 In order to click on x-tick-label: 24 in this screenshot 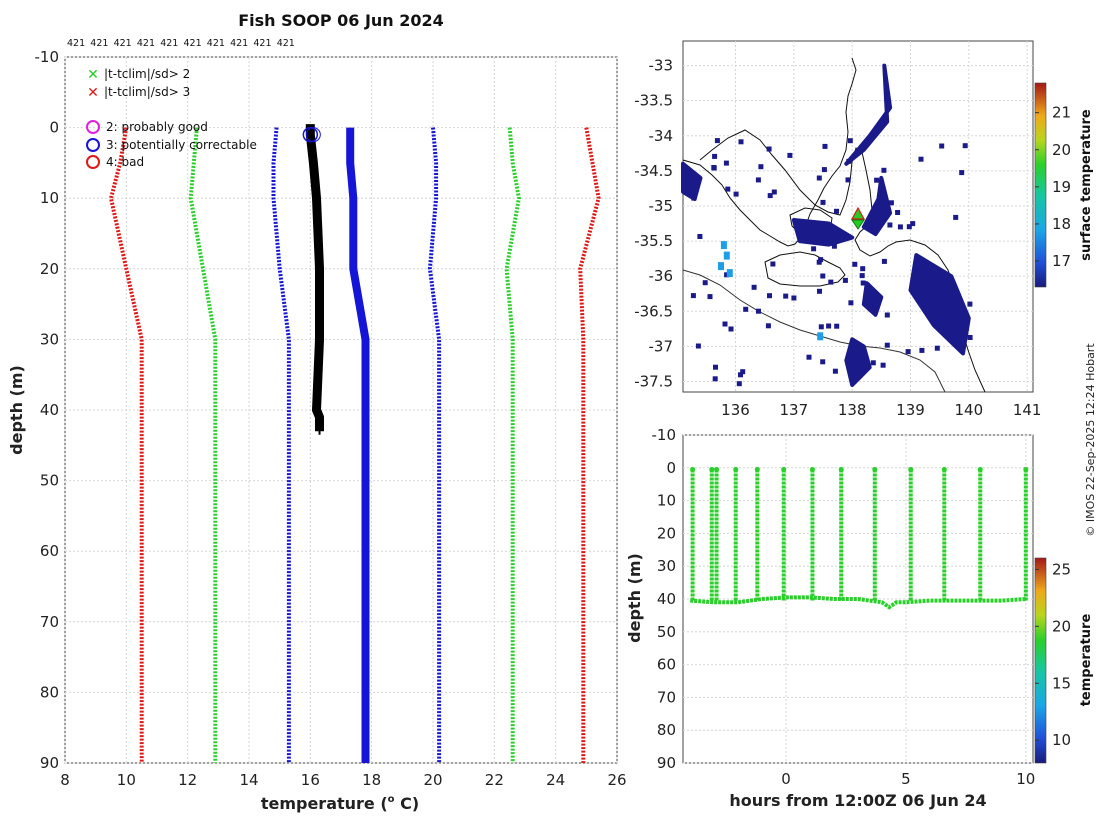, I will do `click(555, 780)`.